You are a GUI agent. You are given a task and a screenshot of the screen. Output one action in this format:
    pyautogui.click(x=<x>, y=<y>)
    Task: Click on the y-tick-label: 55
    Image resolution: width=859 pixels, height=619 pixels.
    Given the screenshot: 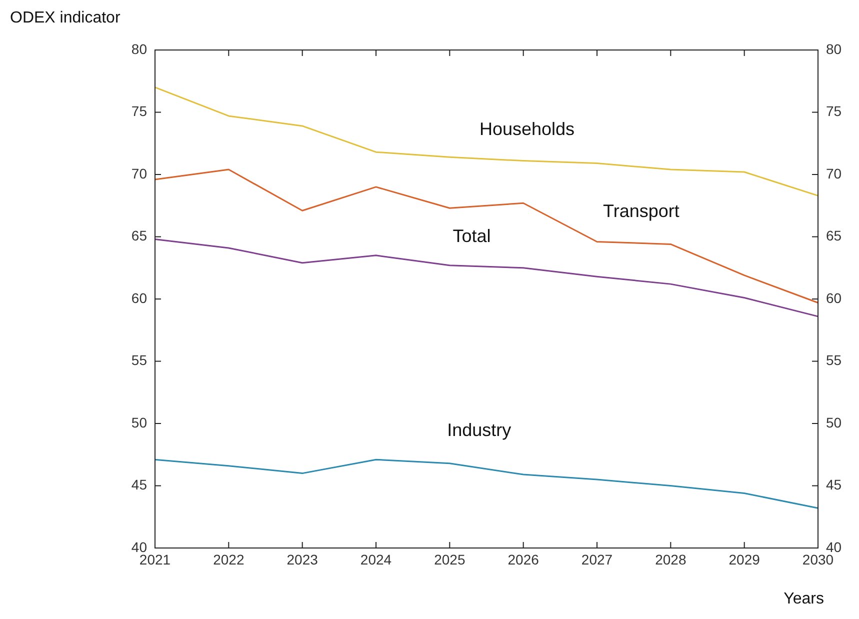 What is the action you would take?
    pyautogui.click(x=139, y=360)
    